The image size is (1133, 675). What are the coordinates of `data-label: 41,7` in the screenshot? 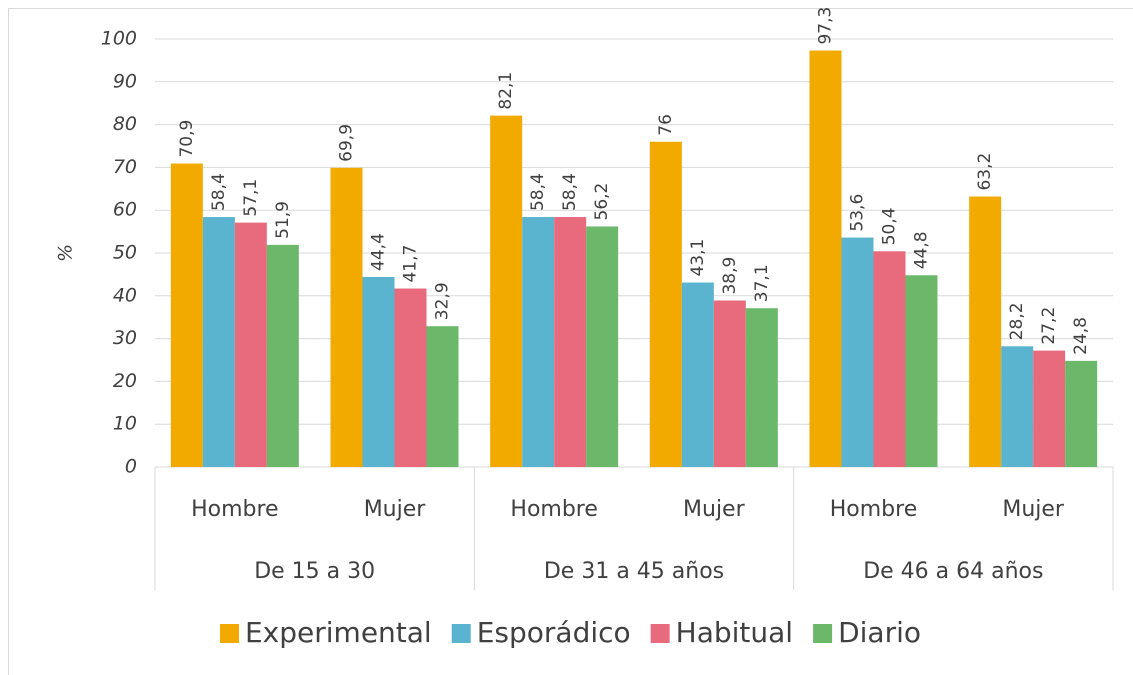 It's located at (411, 264).